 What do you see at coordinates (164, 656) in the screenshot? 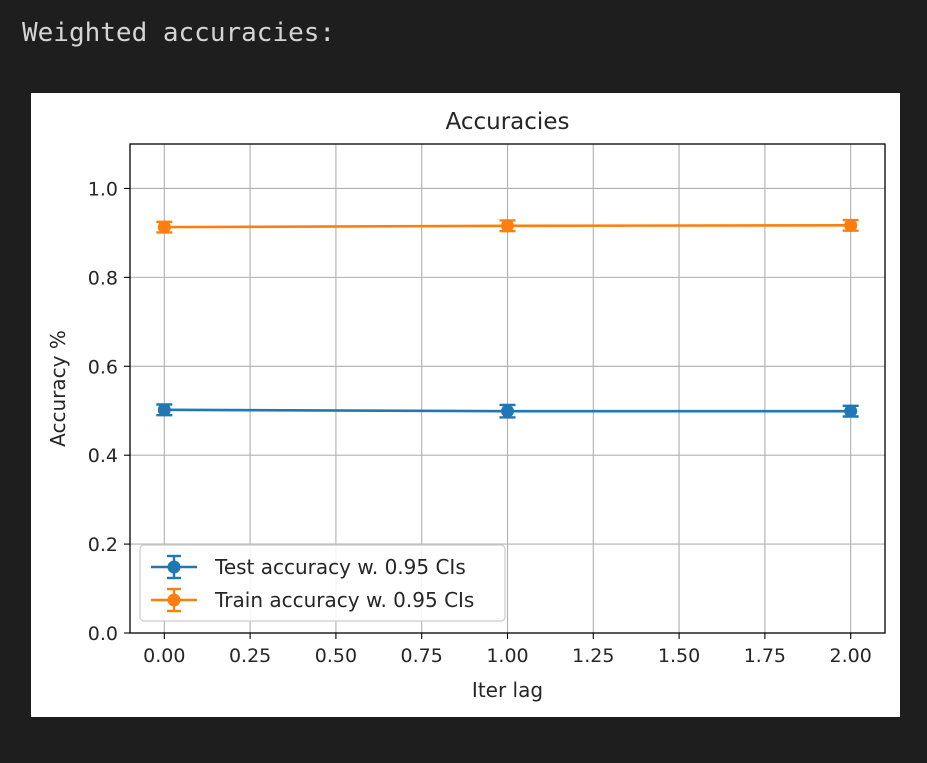
I see `x-tick-label: 0.00` at bounding box center [164, 656].